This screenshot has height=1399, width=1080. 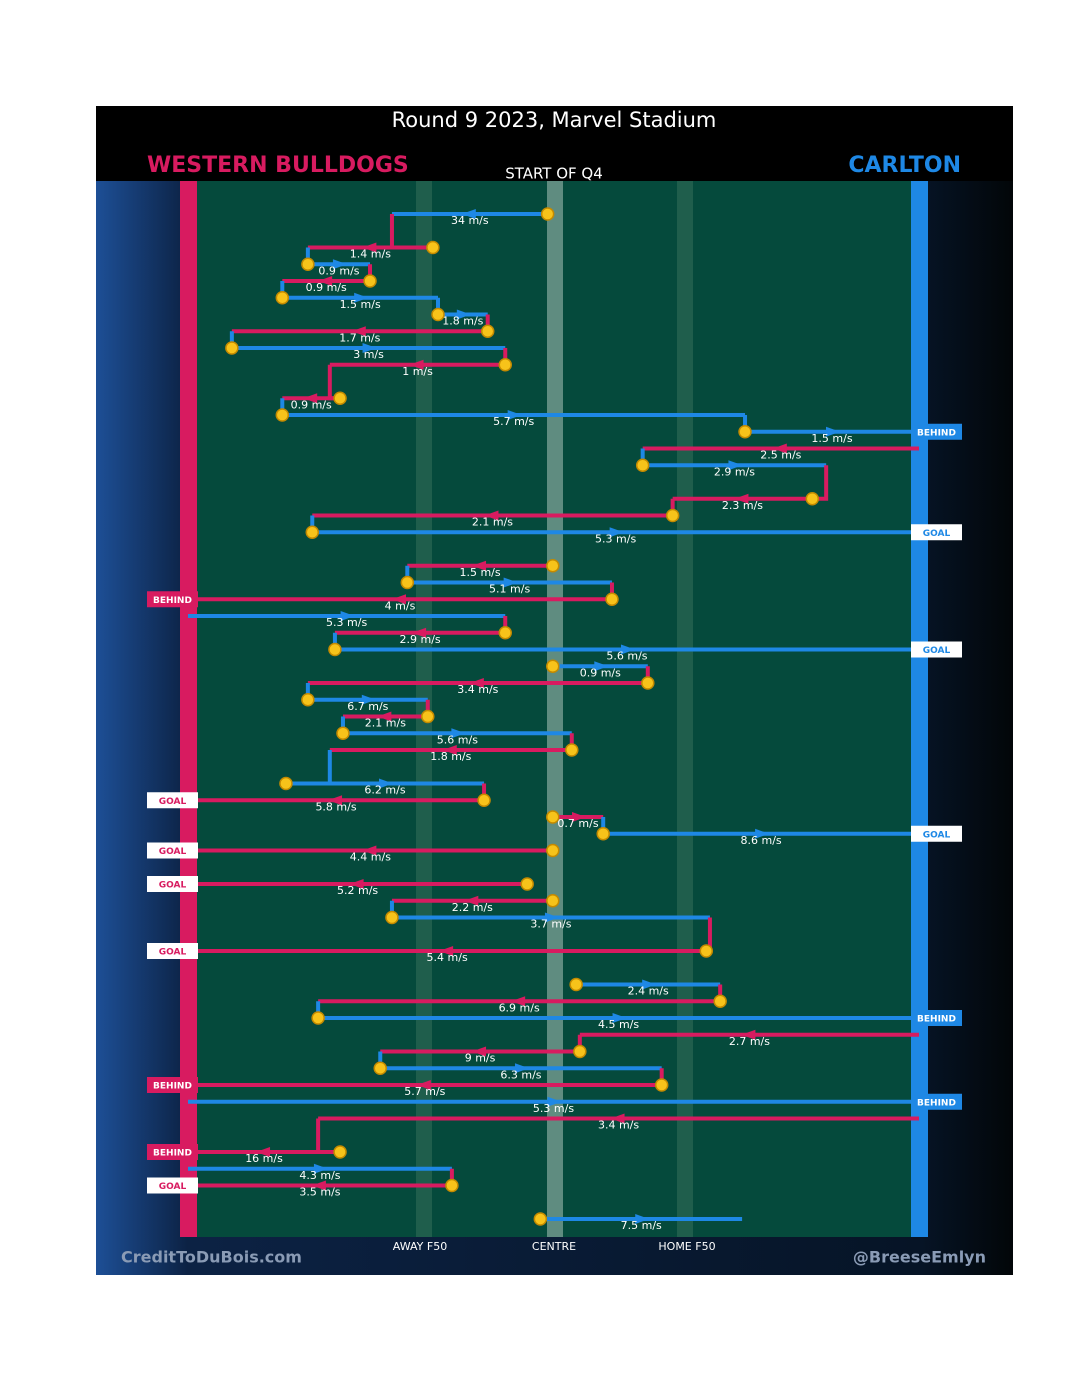 I want to click on speed-label: 2.3 m/s, so click(x=742, y=505).